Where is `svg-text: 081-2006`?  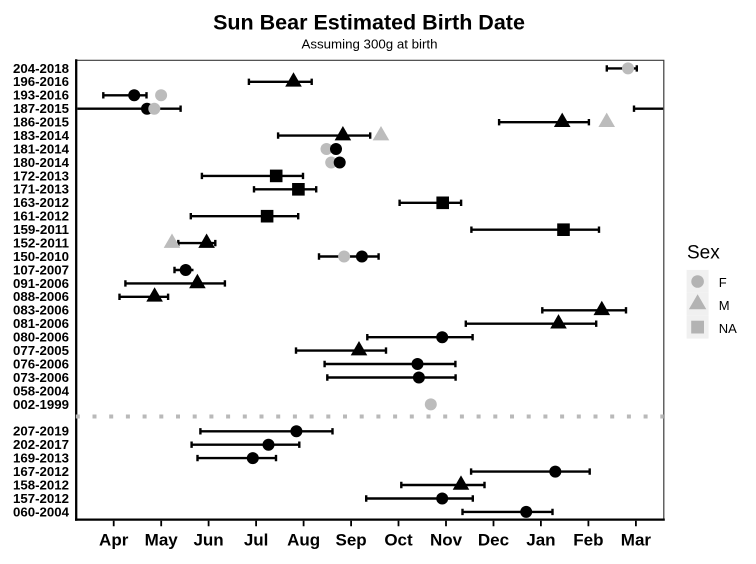
svg-text: 081-2006 is located at coordinates (41, 324).